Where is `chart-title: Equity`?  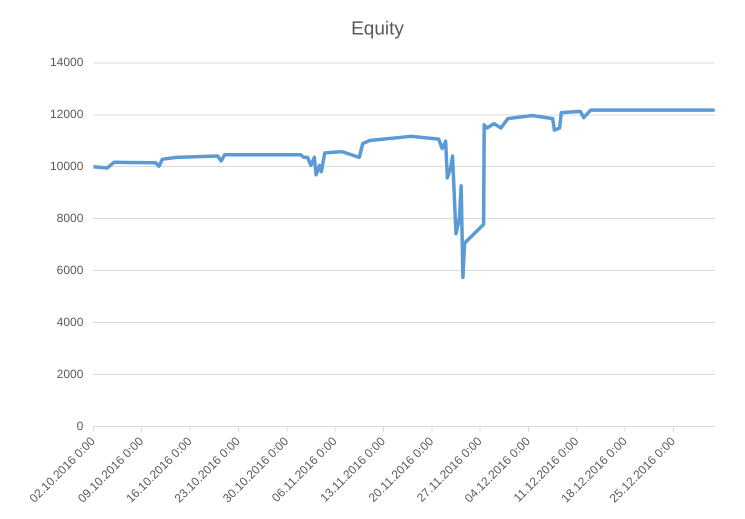
chart-title: Equity is located at coordinates (377, 29).